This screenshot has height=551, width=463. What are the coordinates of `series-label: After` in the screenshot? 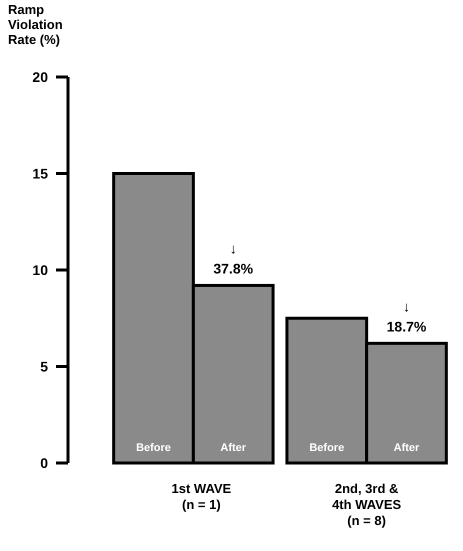 It's located at (233, 448).